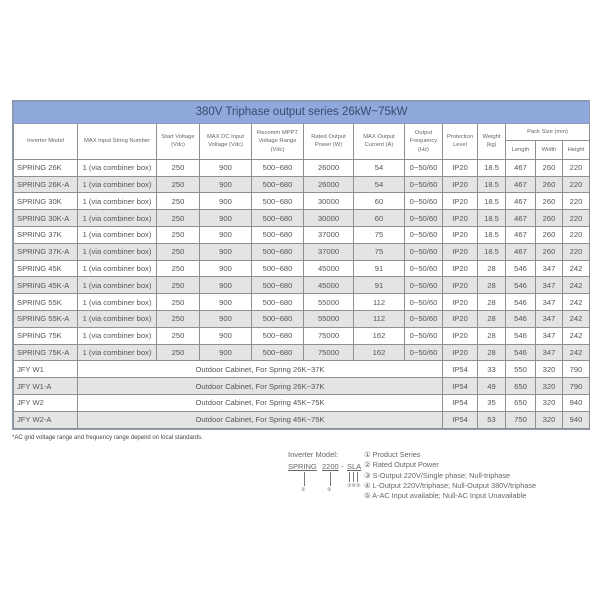 The width and height of the screenshot is (600, 600). Describe the element at coordinates (379, 141) in the screenshot. I see `column-header: MAX Output Current (A)` at that location.